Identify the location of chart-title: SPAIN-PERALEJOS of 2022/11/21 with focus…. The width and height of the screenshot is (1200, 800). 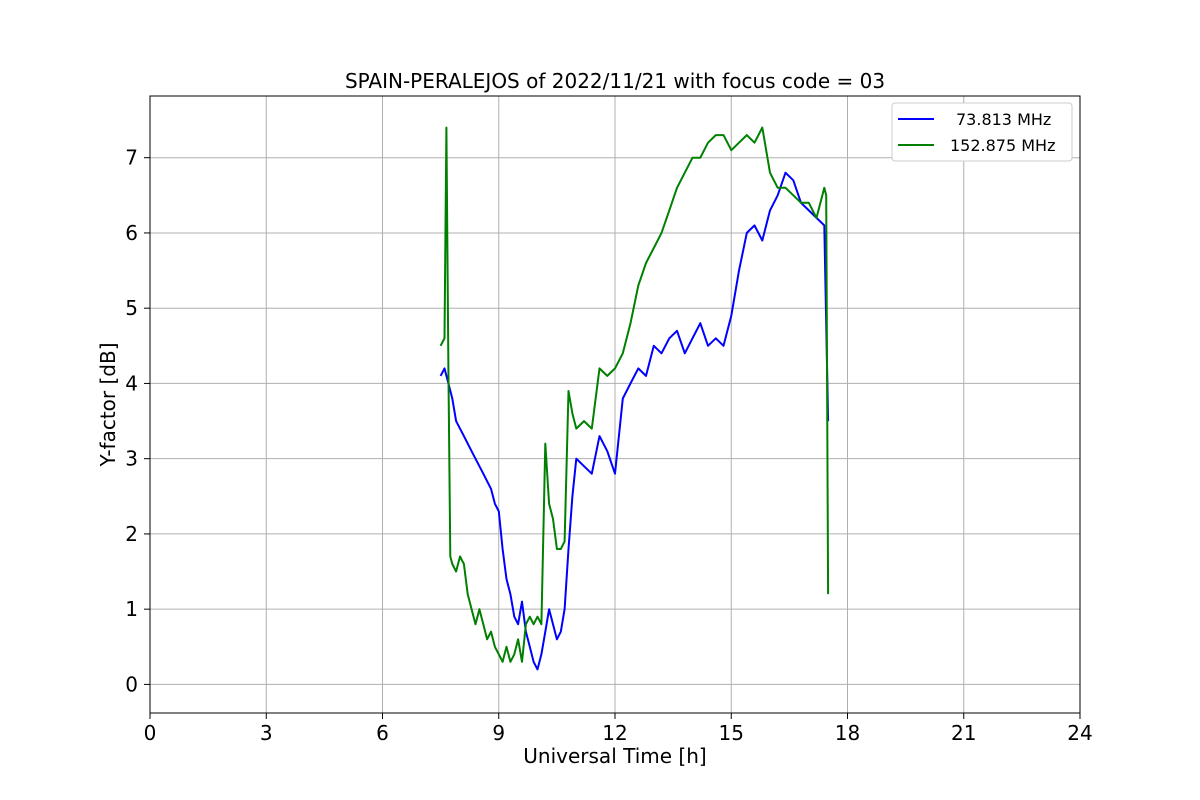
(615, 81).